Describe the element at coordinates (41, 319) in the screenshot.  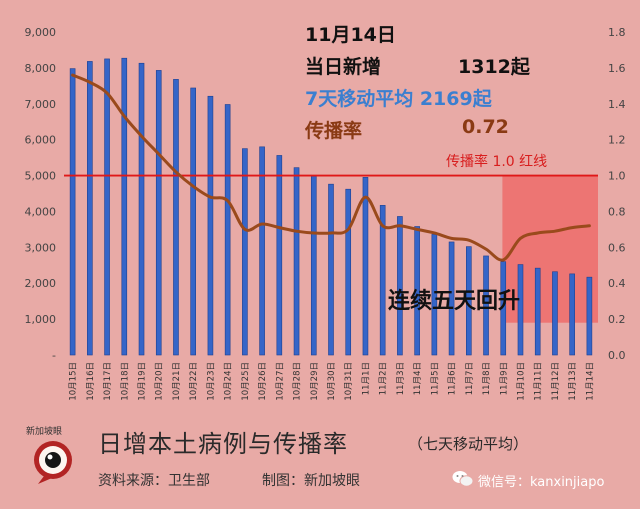
I see `left-tick-label: 1,000` at that location.